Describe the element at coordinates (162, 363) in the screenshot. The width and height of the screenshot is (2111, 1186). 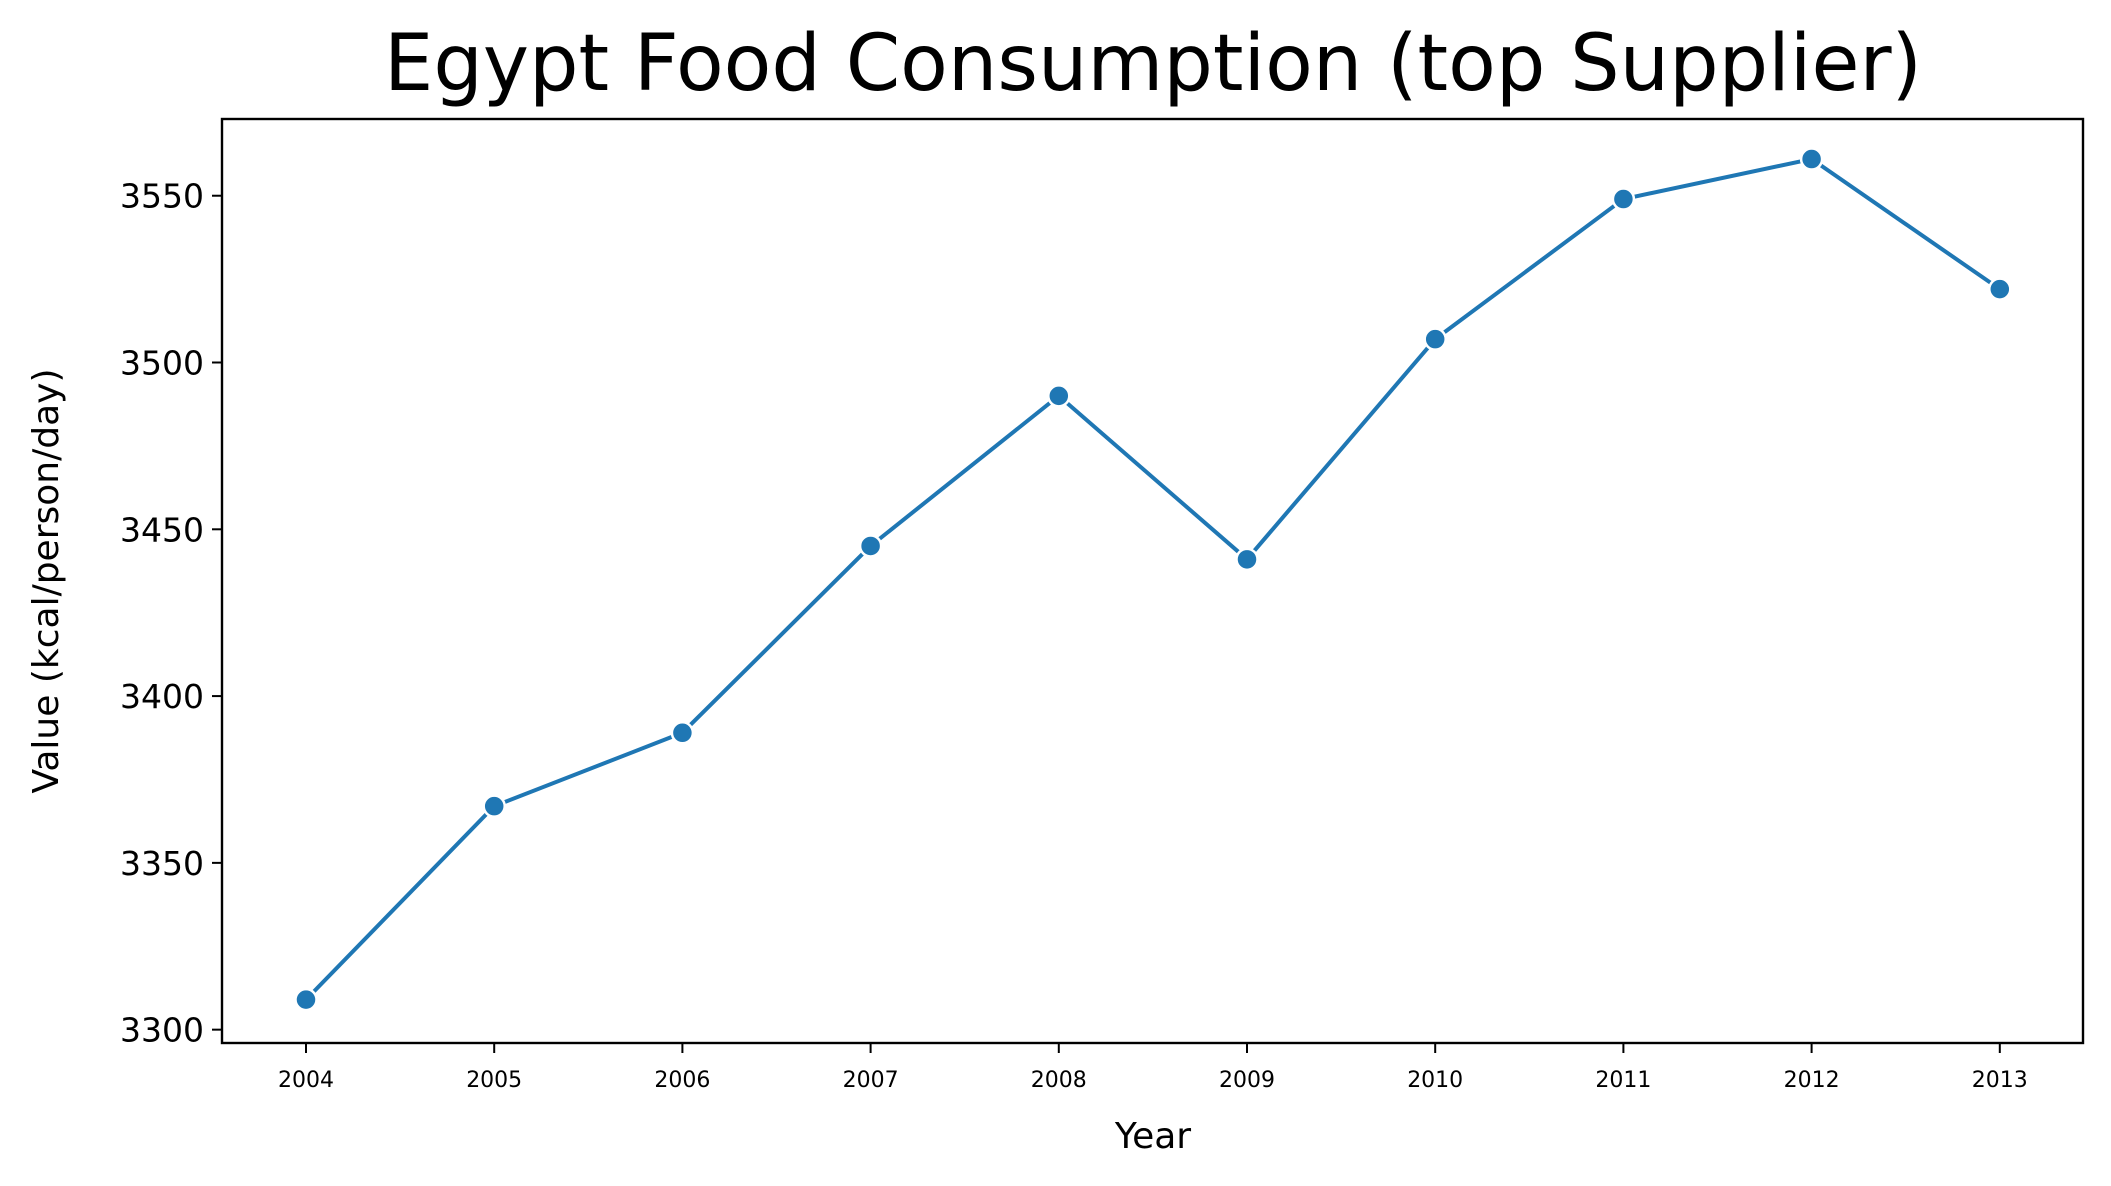
I see `y-tick-label: 3500` at that location.